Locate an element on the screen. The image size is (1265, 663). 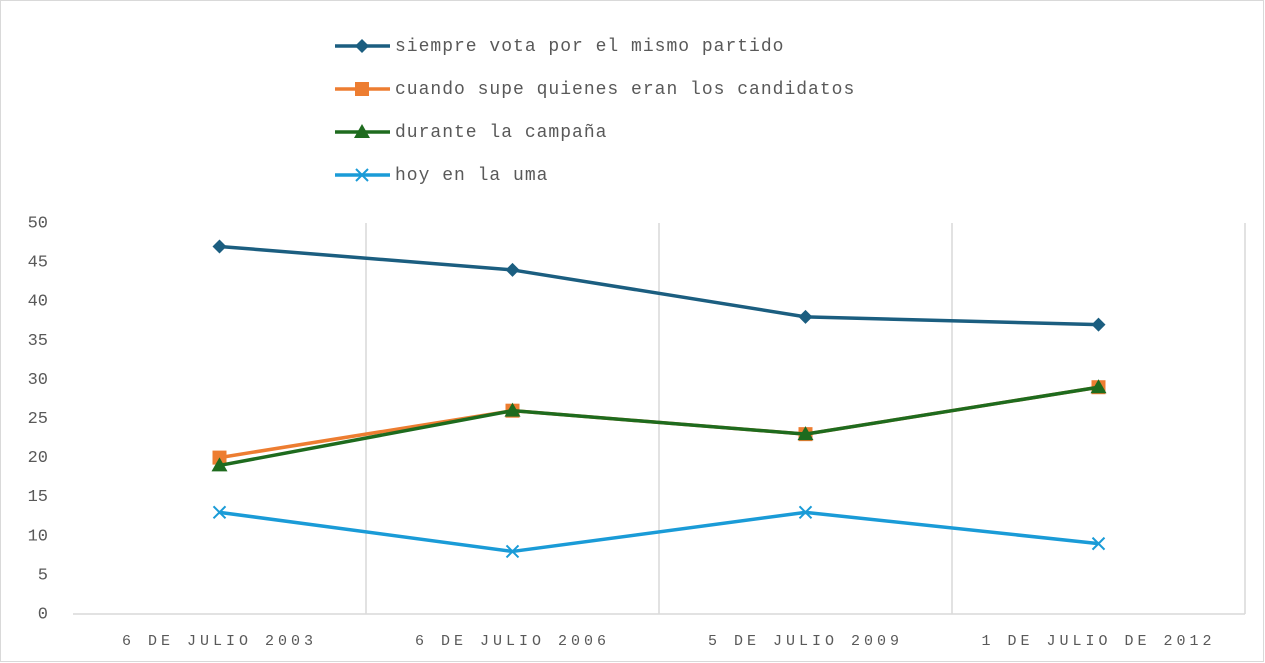
x-tick-label: 6 DE JULIO 2003 is located at coordinates (219, 641).